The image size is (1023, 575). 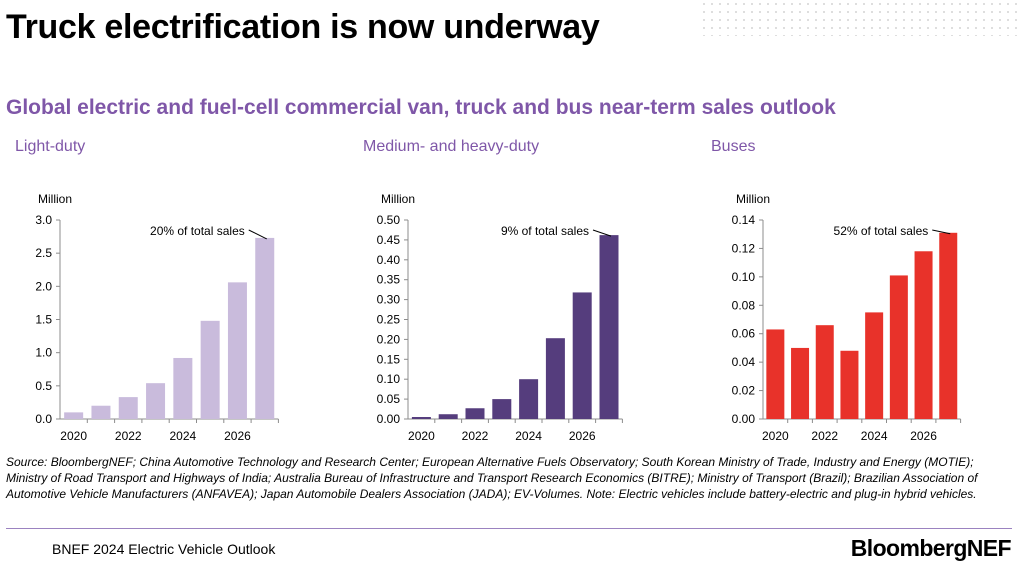 I want to click on y-tick-label: 0.50, so click(x=389, y=220).